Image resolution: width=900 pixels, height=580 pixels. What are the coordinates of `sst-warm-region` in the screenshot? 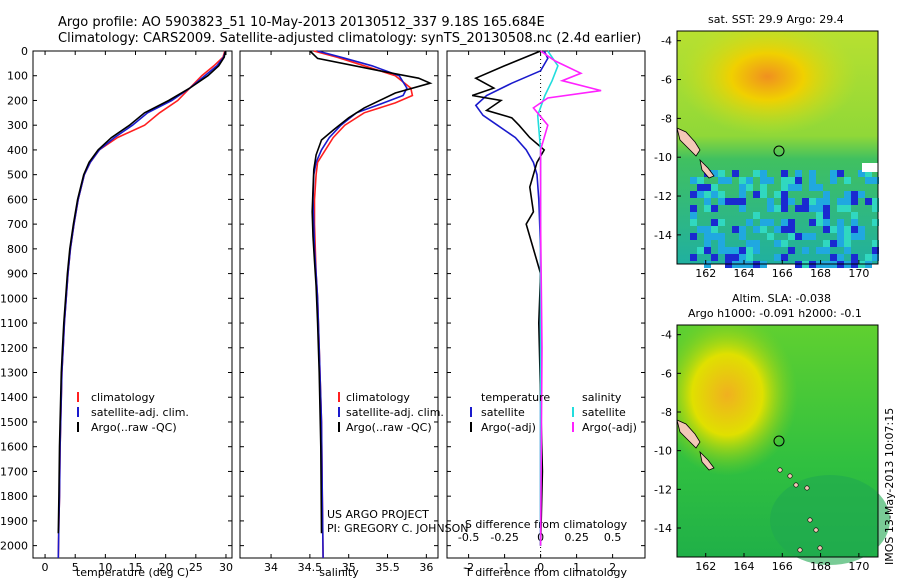 It's located at (777, 96).